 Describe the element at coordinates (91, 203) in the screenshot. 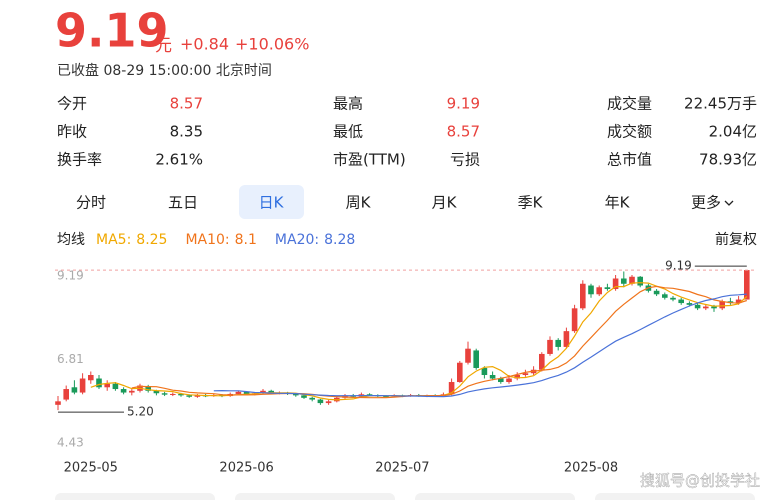

I see `tab: 分时` at that location.